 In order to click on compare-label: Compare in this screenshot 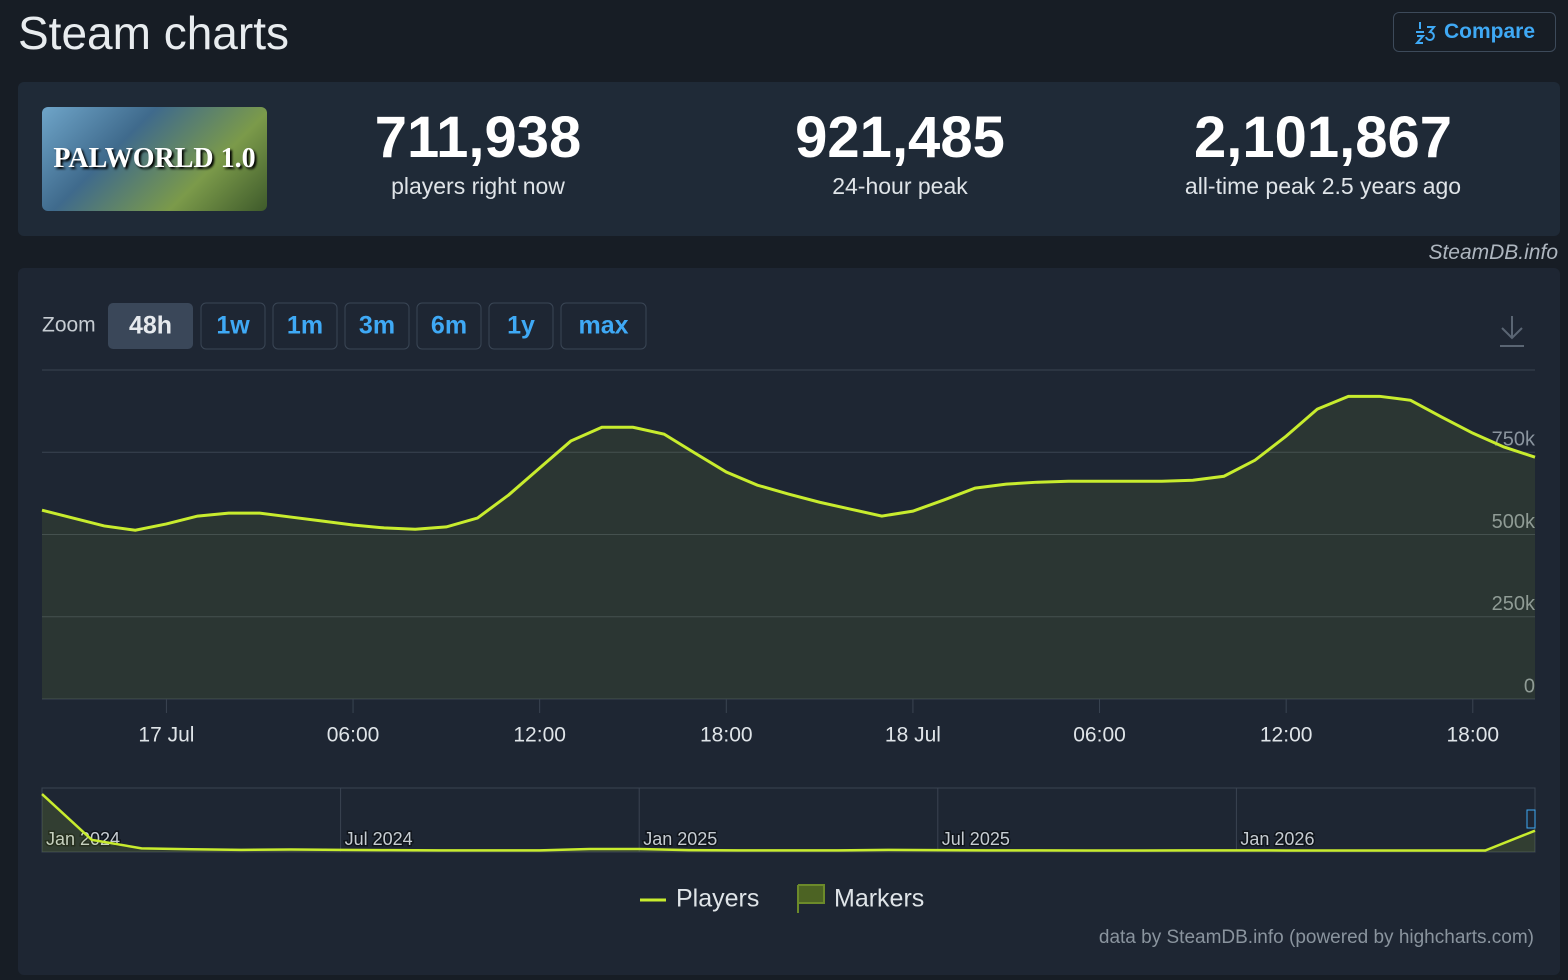, I will do `click(1489, 31)`.